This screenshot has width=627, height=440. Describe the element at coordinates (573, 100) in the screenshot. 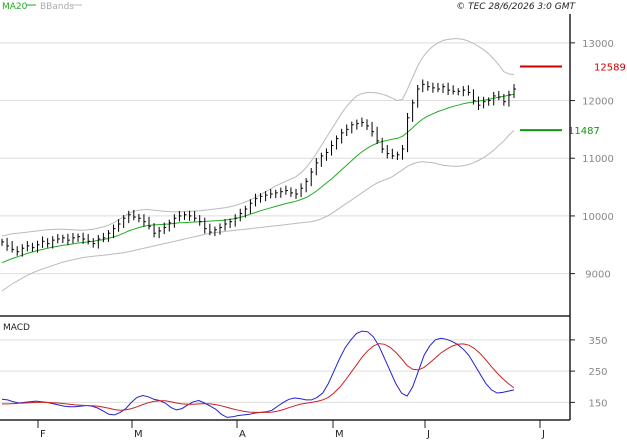

I see `price-levels: 12589 11487` at that location.